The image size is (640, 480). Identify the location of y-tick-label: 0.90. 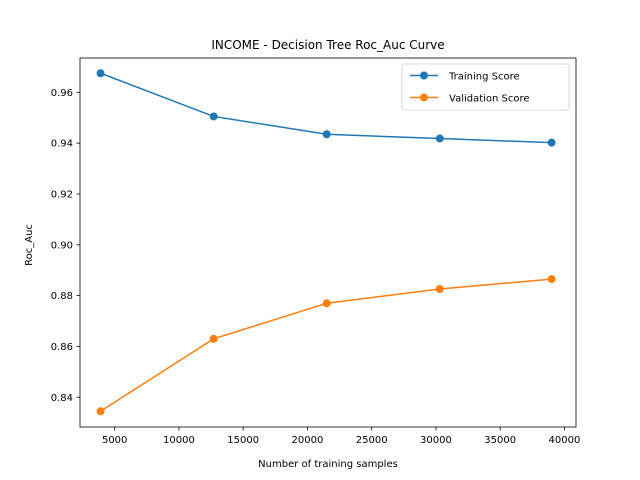
(62, 245).